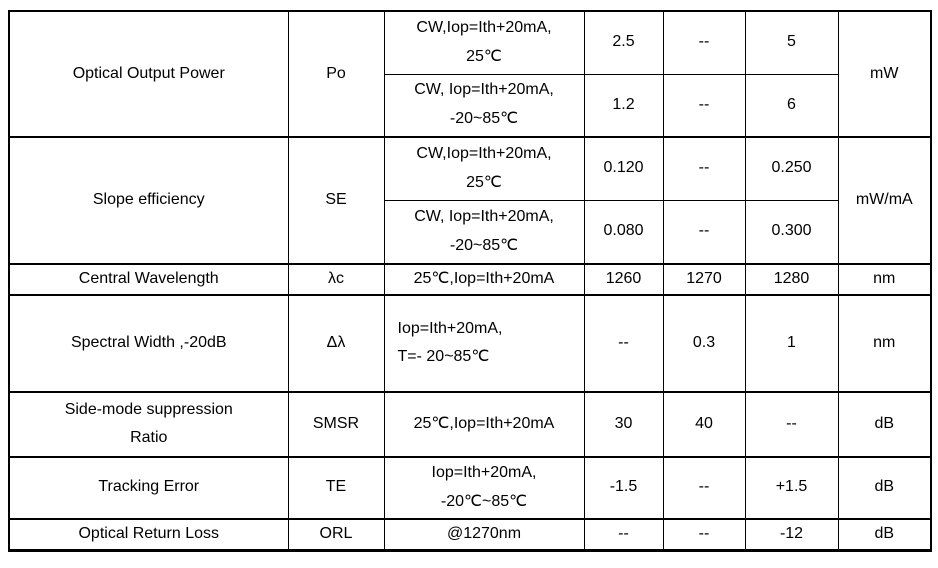 The image size is (938, 568). What do you see at coordinates (336, 424) in the screenshot?
I see `symbol-cell: SMSR` at bounding box center [336, 424].